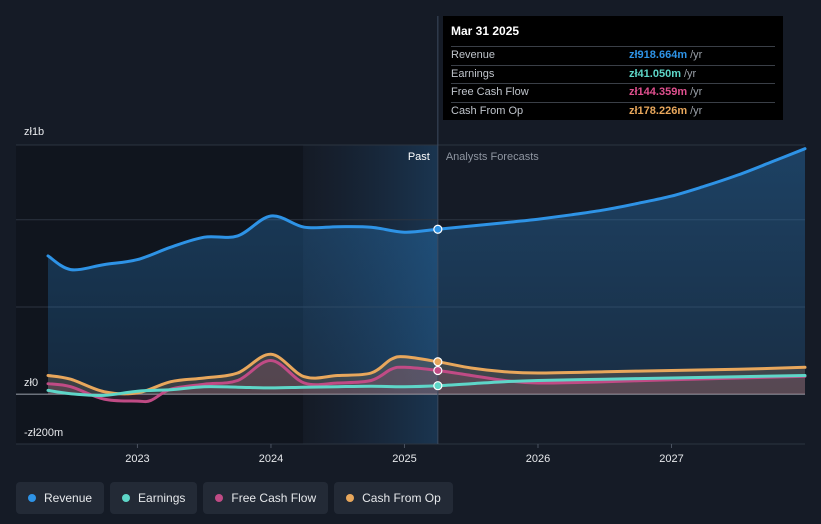  I want to click on x-tick-label: 2025, so click(404, 459).